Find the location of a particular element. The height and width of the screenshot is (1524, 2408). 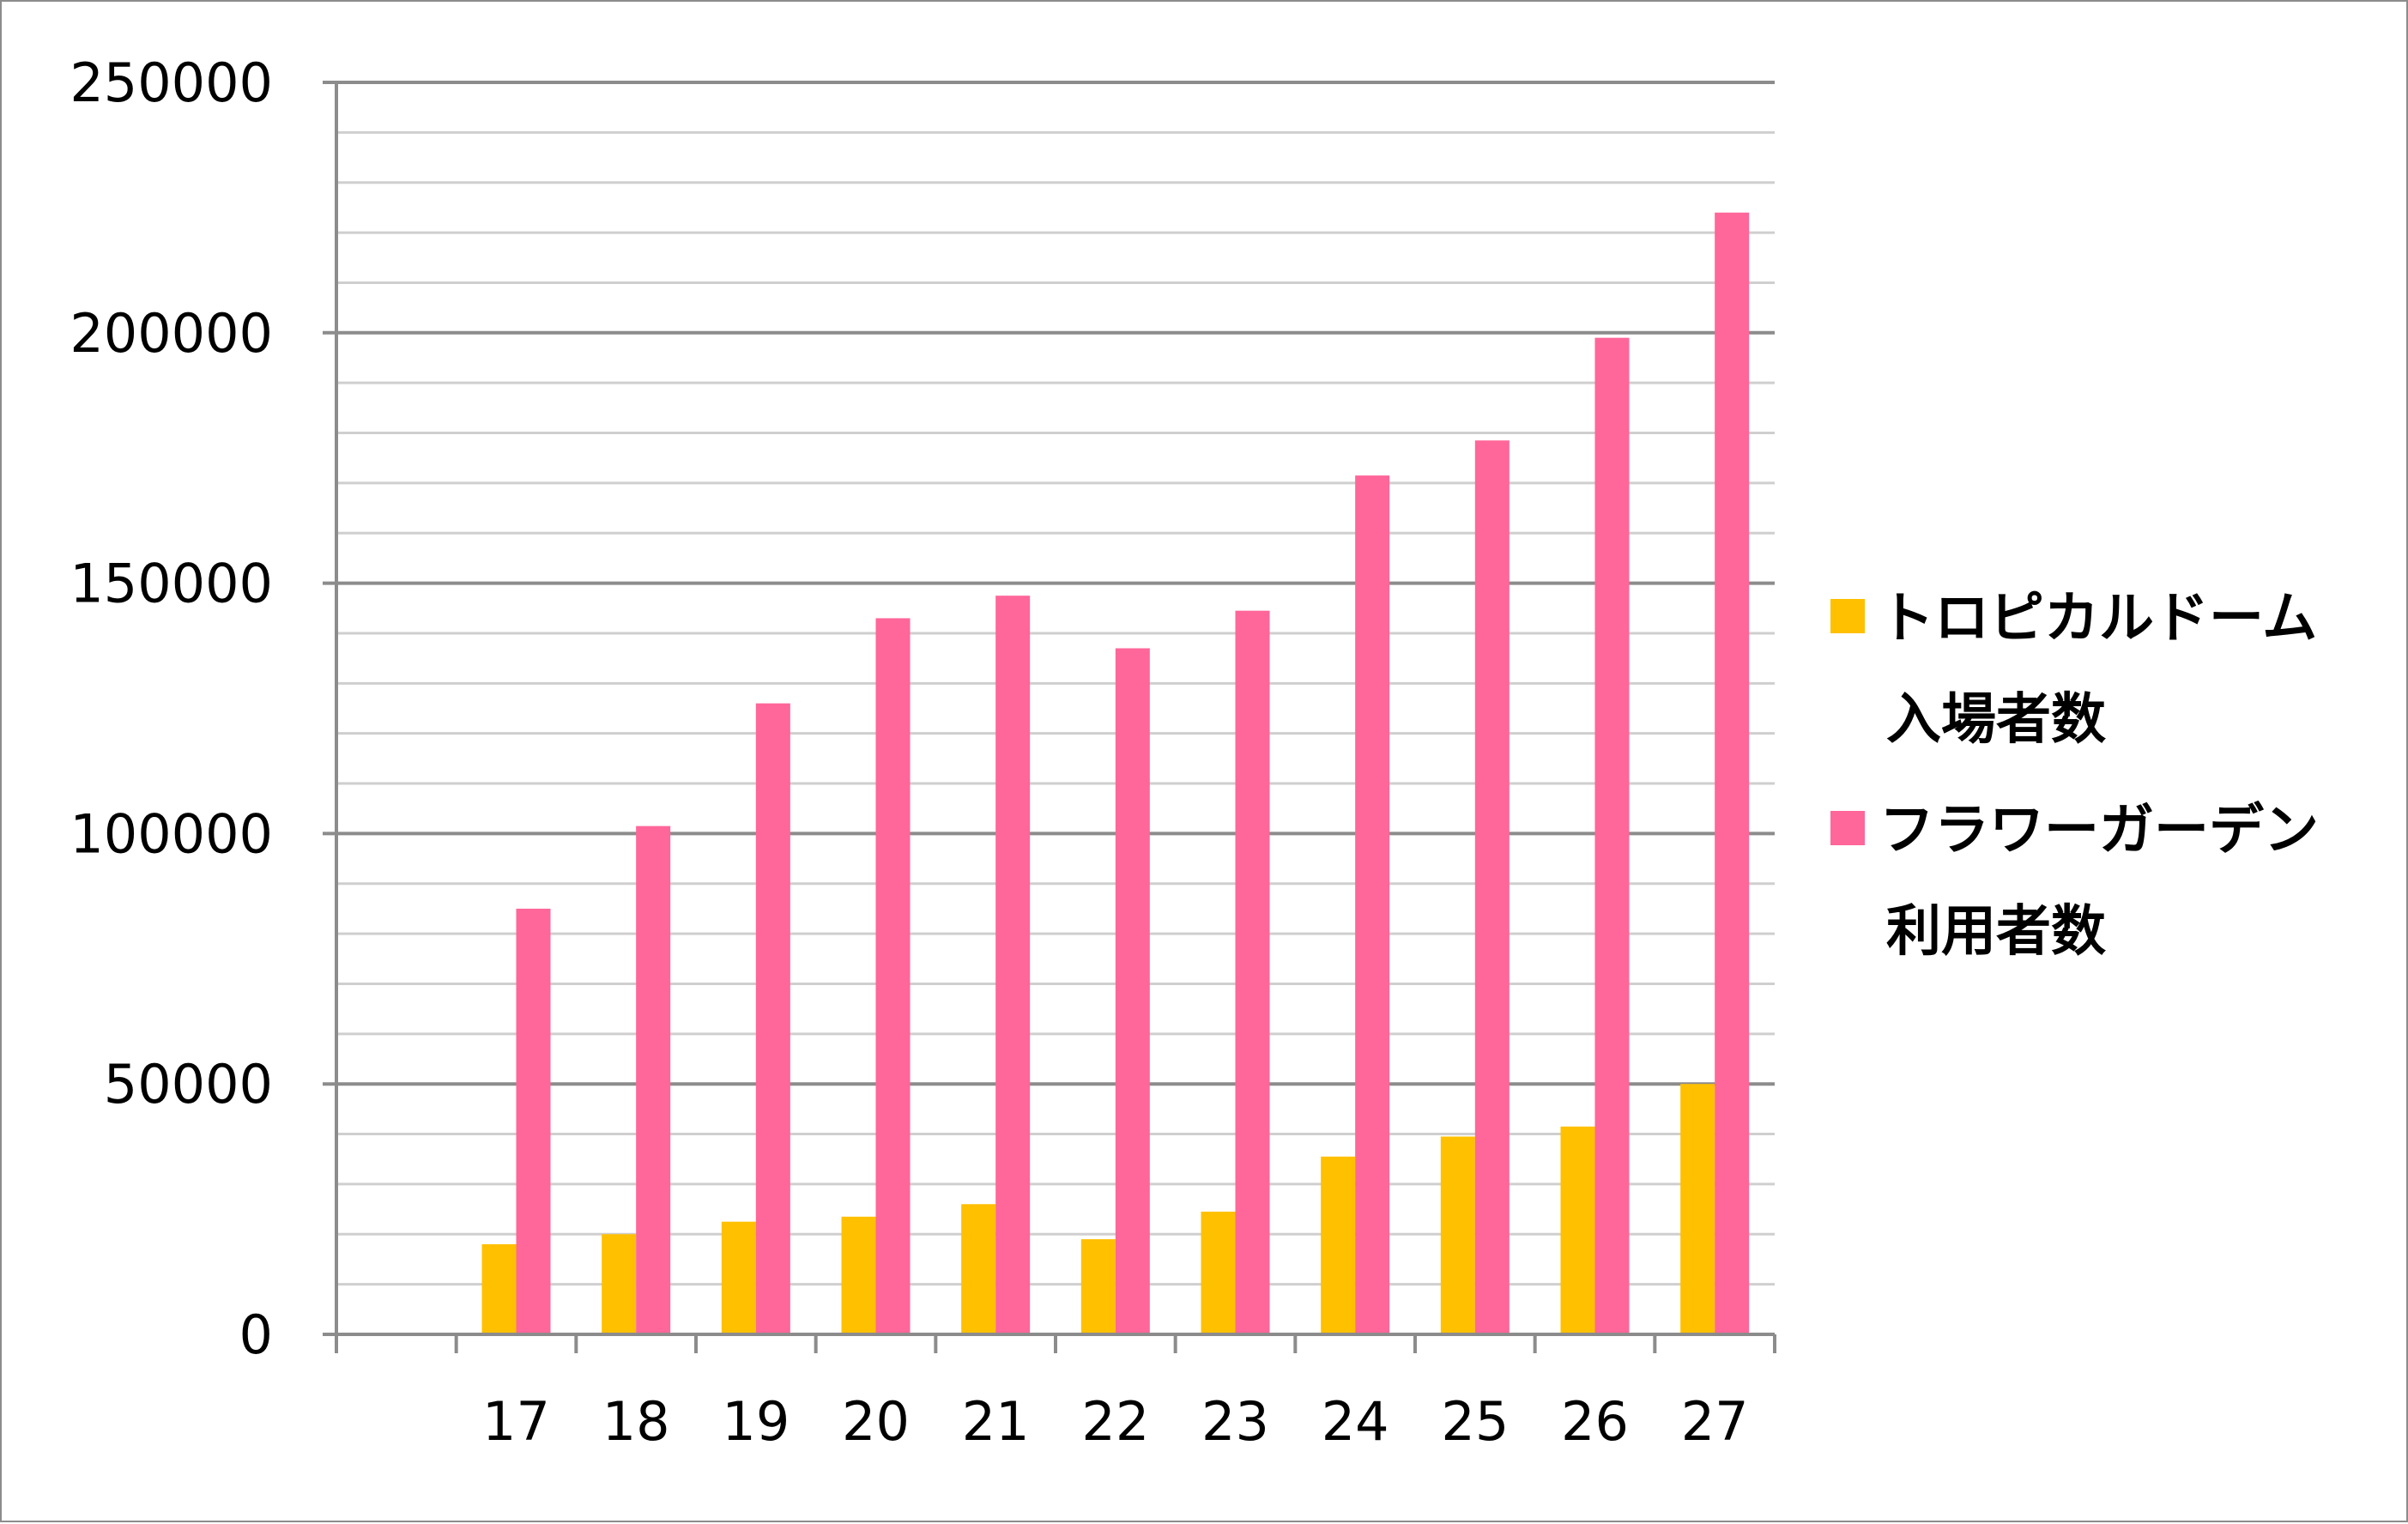

x-tick-label: 23 is located at coordinates (1235, 1421).